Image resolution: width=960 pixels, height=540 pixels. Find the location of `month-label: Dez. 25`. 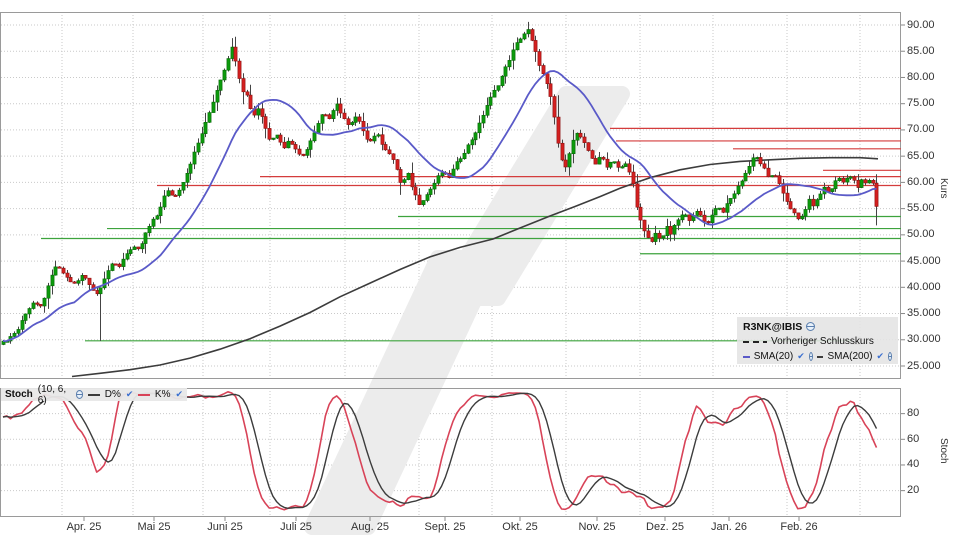

month-label: Dez. 25 is located at coordinates (665, 527).